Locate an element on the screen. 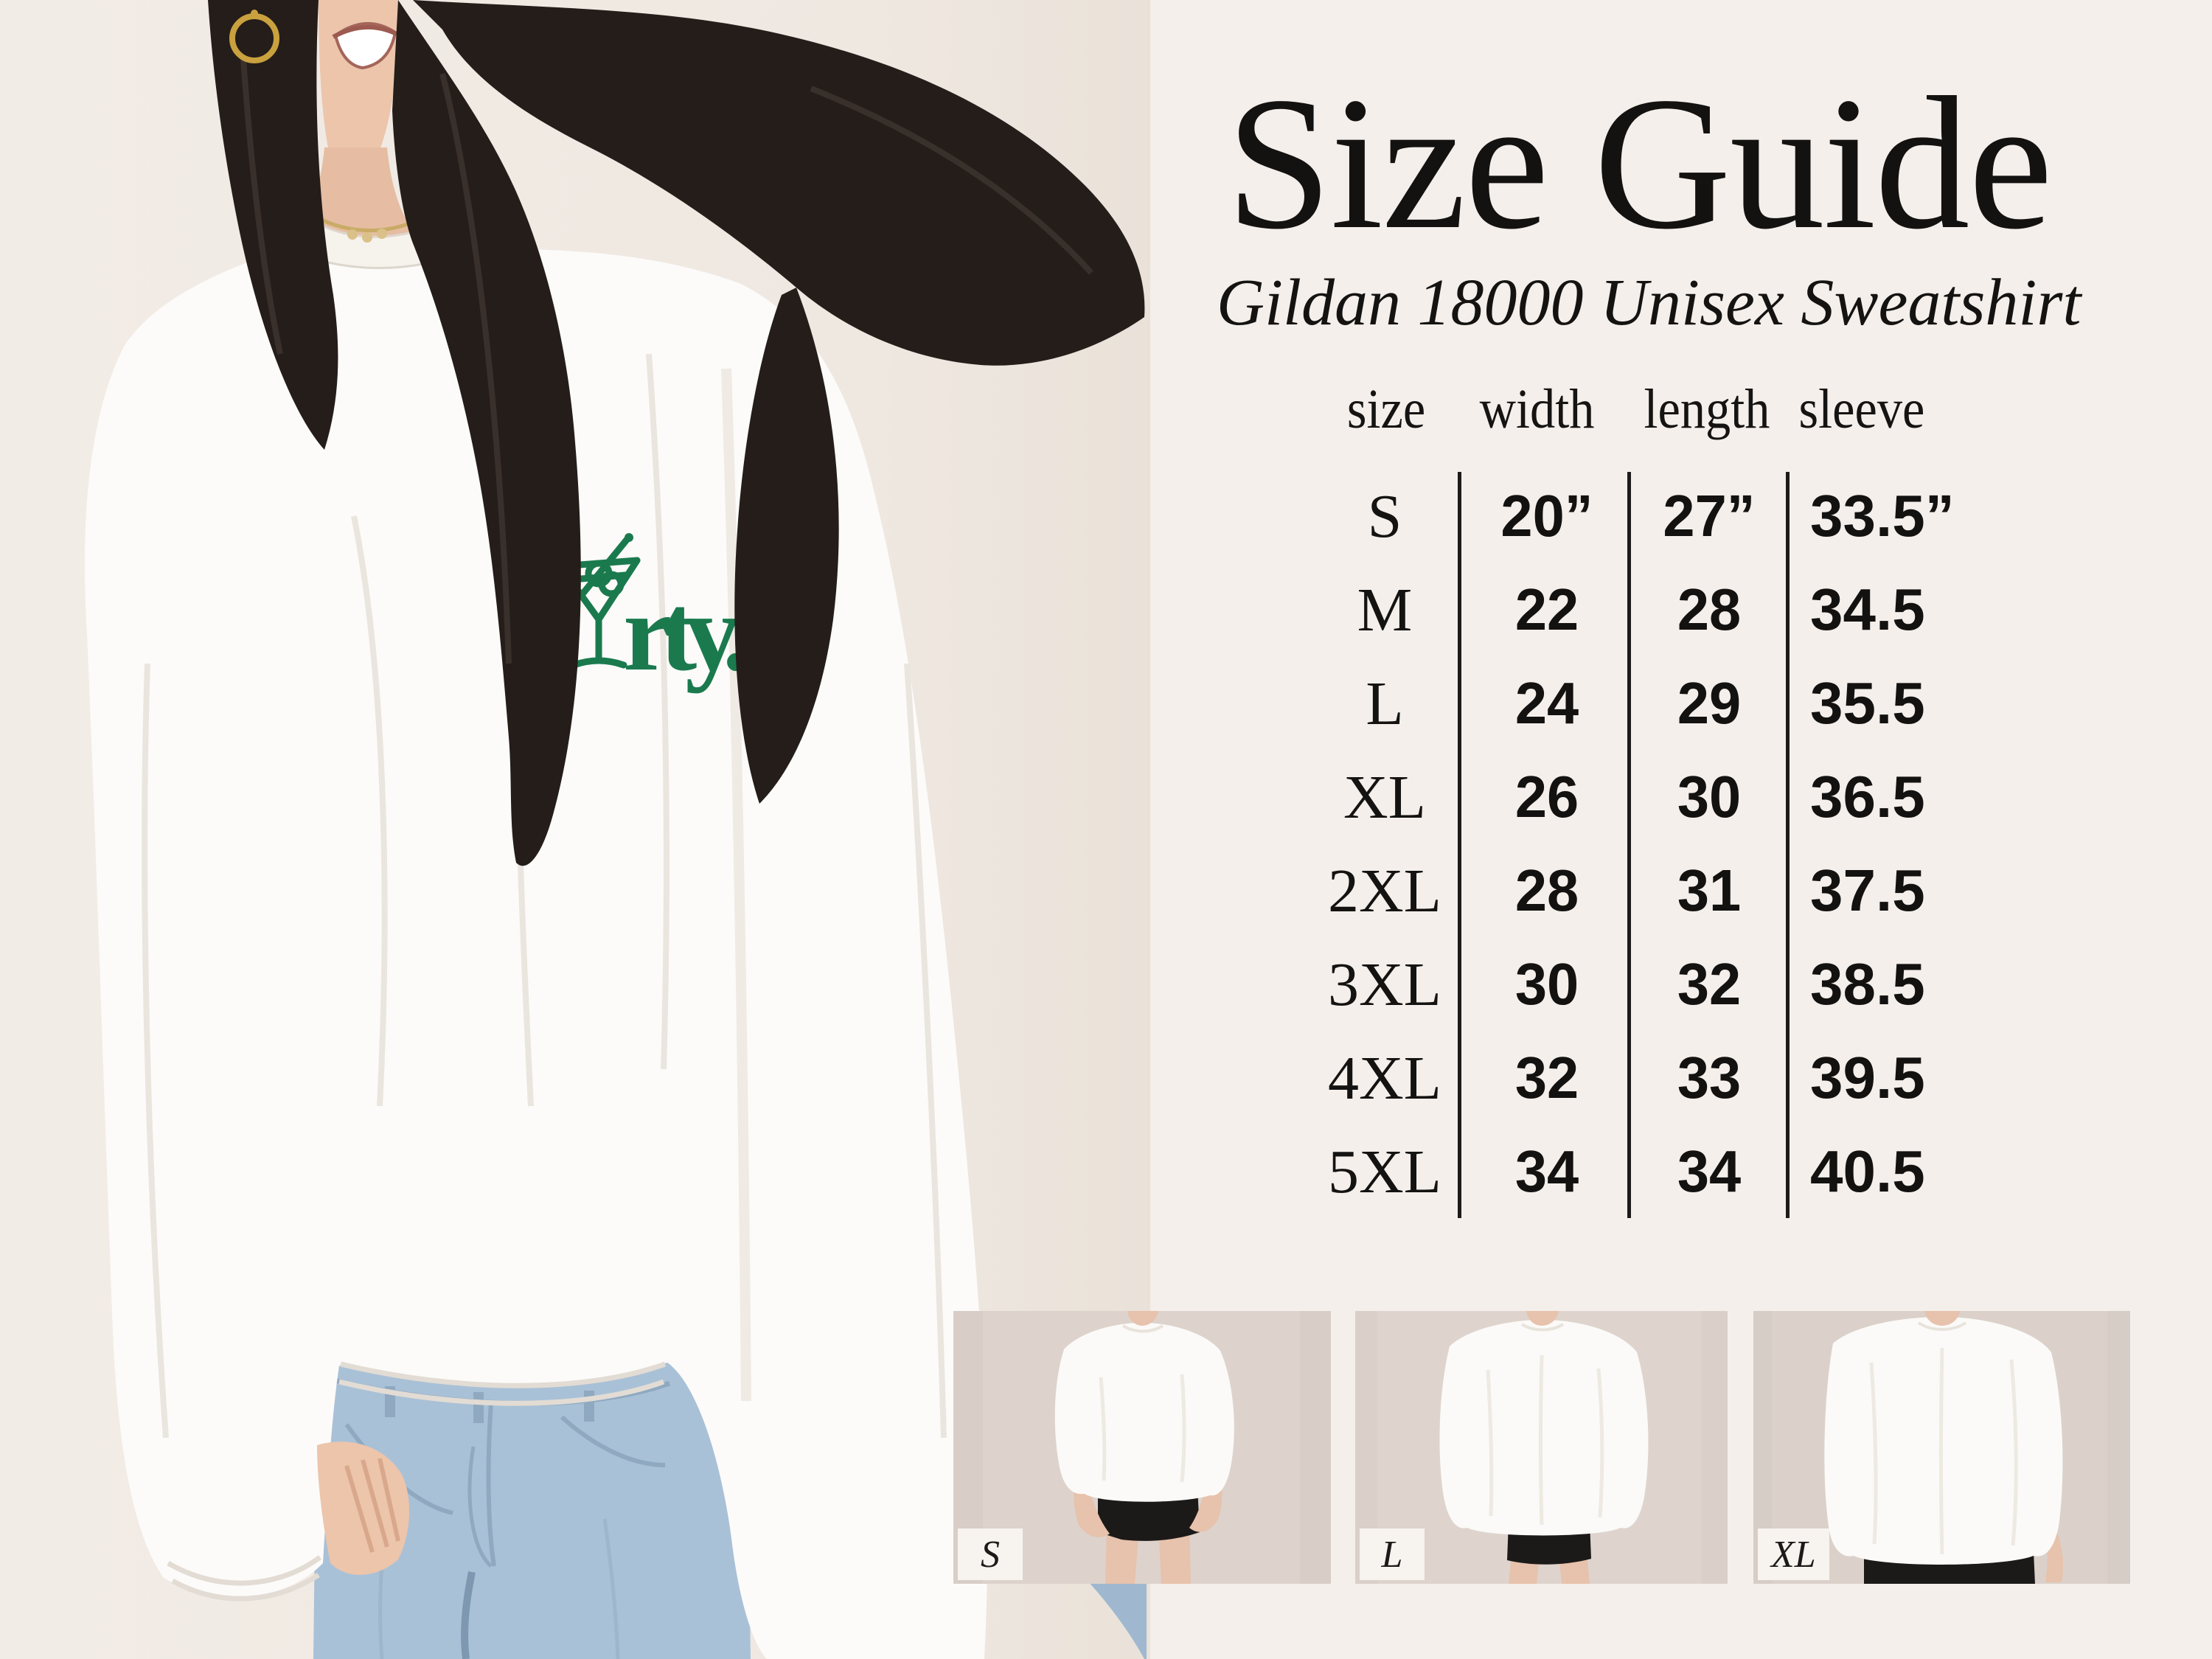 The height and width of the screenshot is (1659, 2212). size-cell: 2XL is located at coordinates (1384, 890).